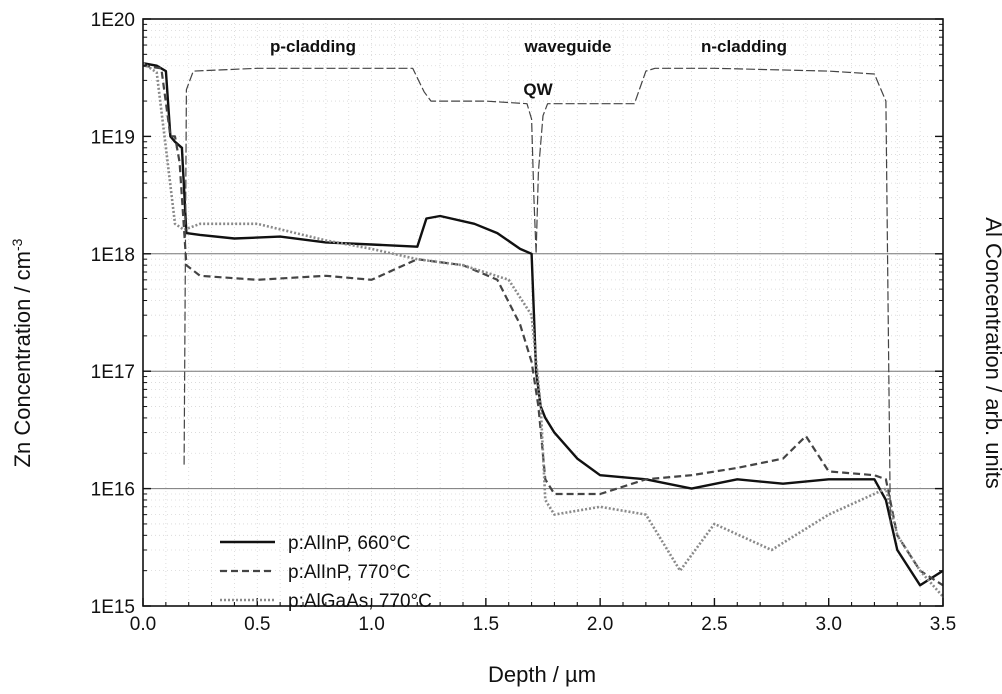 The height and width of the screenshot is (694, 1002). Describe the element at coordinates (113, 490) in the screenshot. I see `y-tick-label: 1E16` at that location.